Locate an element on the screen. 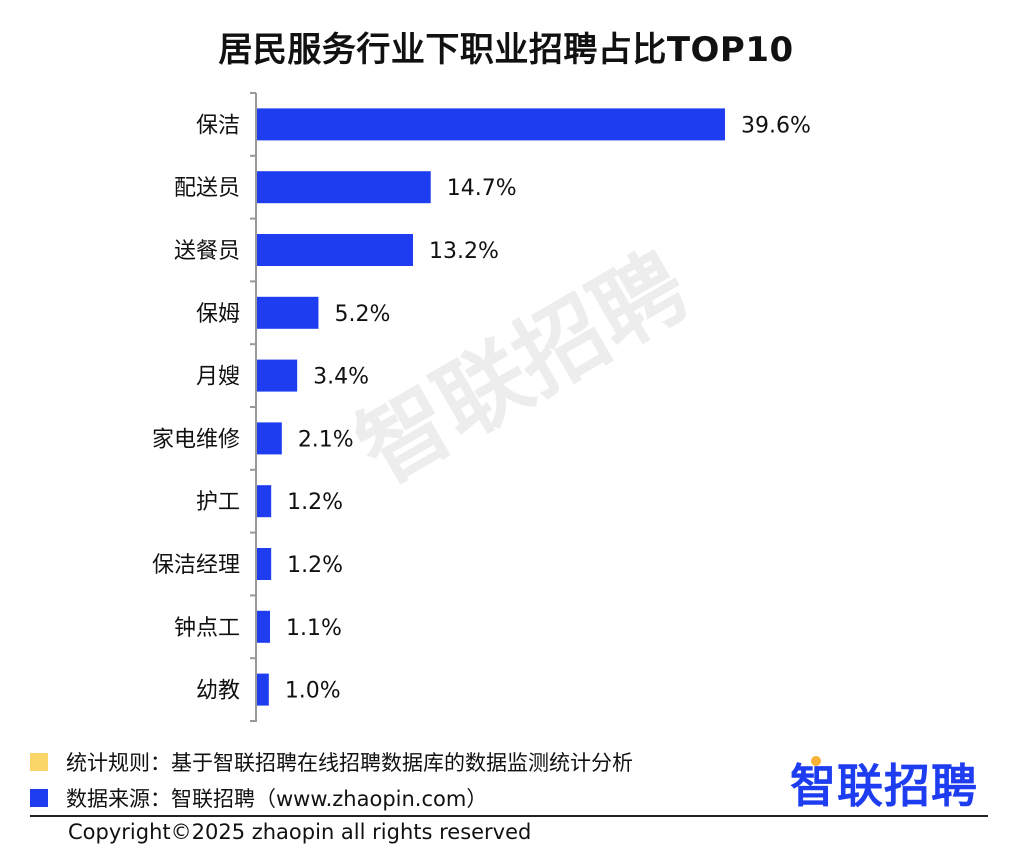 The height and width of the screenshot is (851, 1012). legend-swatch-source is located at coordinates (39, 798).